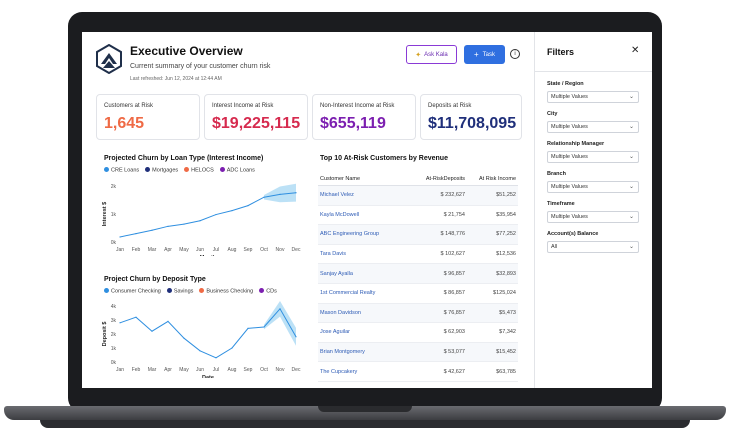 The height and width of the screenshot is (440, 730). Describe the element at coordinates (335, 332) in the screenshot. I see `customer-name-link: Jose Aguilar` at that location.